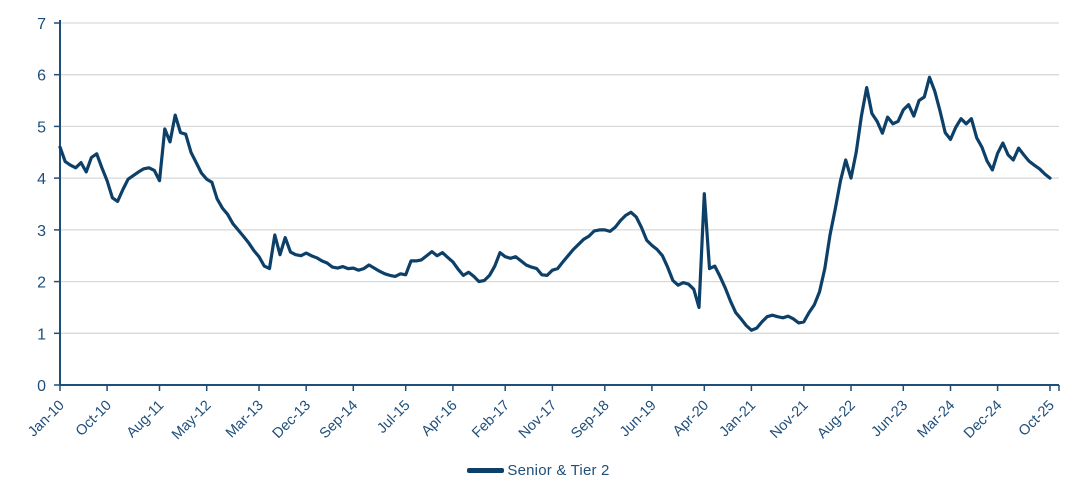  Describe the element at coordinates (41, 283) in the screenshot. I see `y-axis-tick-label: 2` at that location.